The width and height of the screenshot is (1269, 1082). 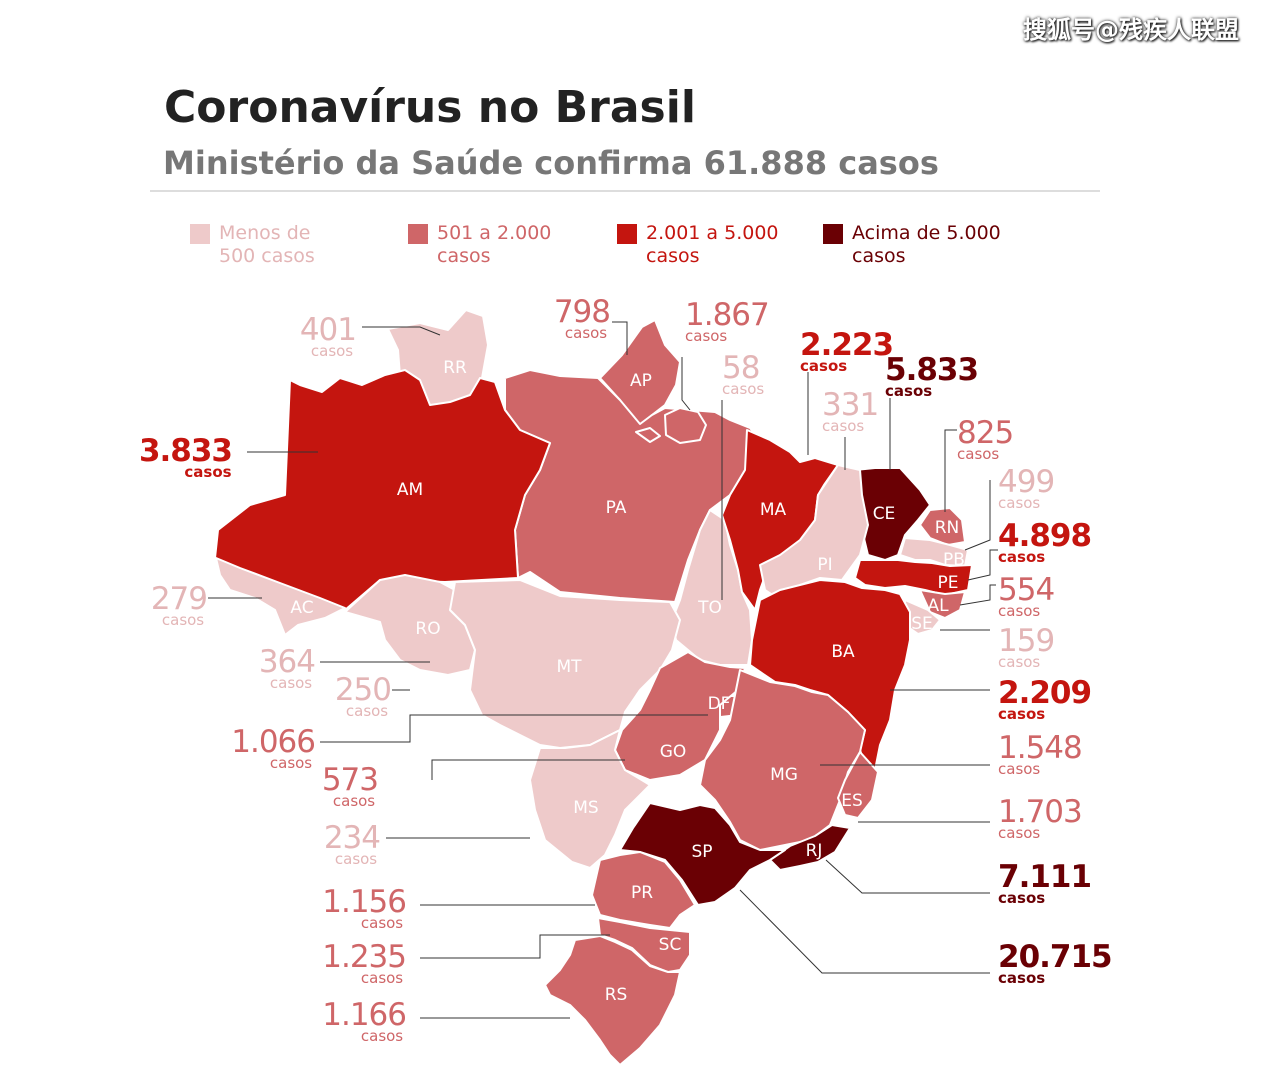 What do you see at coordinates (252, 245) in the screenshot?
I see `legend-item-low: Menos de 500 casos` at bounding box center [252, 245].